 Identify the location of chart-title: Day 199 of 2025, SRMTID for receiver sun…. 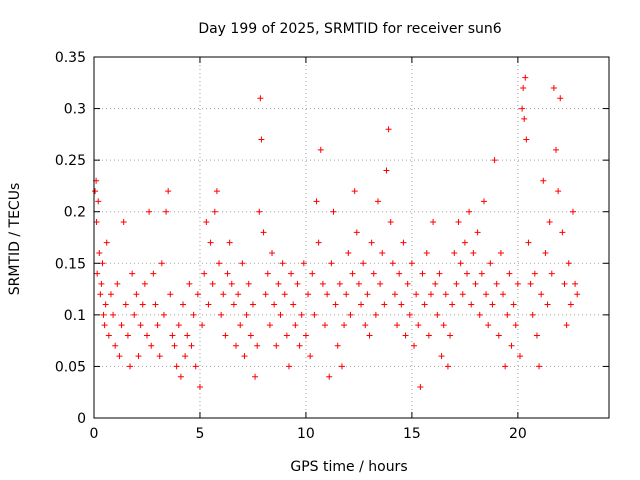
(349, 29).